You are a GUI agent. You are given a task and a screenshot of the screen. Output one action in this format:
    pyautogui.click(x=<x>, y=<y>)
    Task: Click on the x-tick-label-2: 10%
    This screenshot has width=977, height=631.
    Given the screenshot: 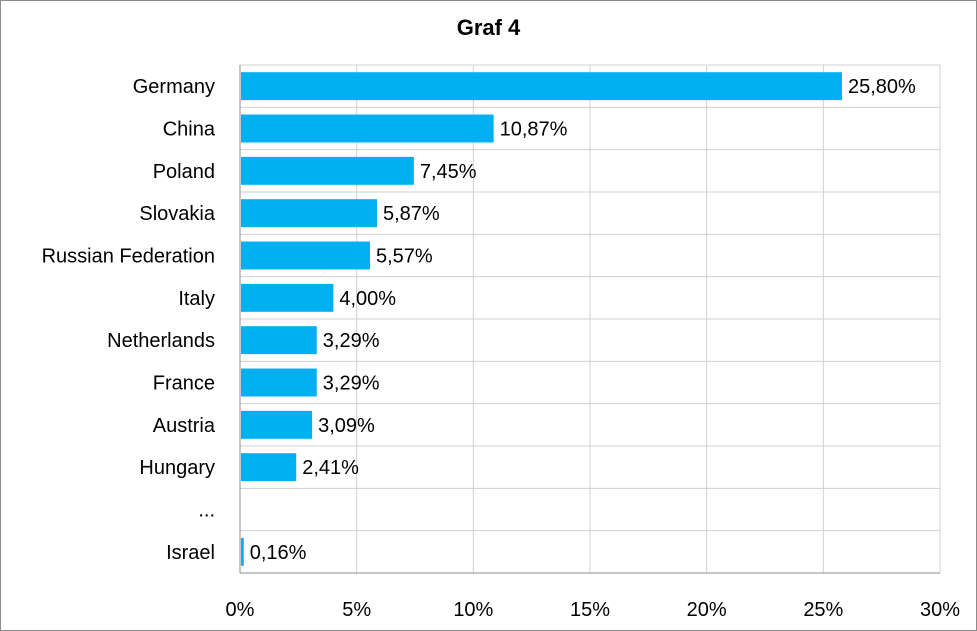 What is the action you would take?
    pyautogui.click(x=473, y=610)
    